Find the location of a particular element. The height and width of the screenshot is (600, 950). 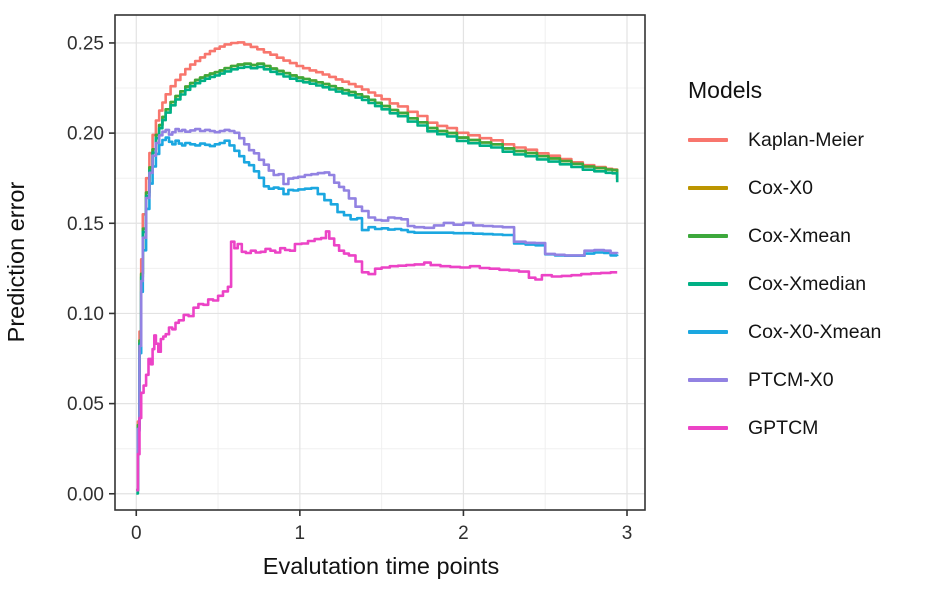

legend-label: Cox-Xmedian is located at coordinates (807, 283).